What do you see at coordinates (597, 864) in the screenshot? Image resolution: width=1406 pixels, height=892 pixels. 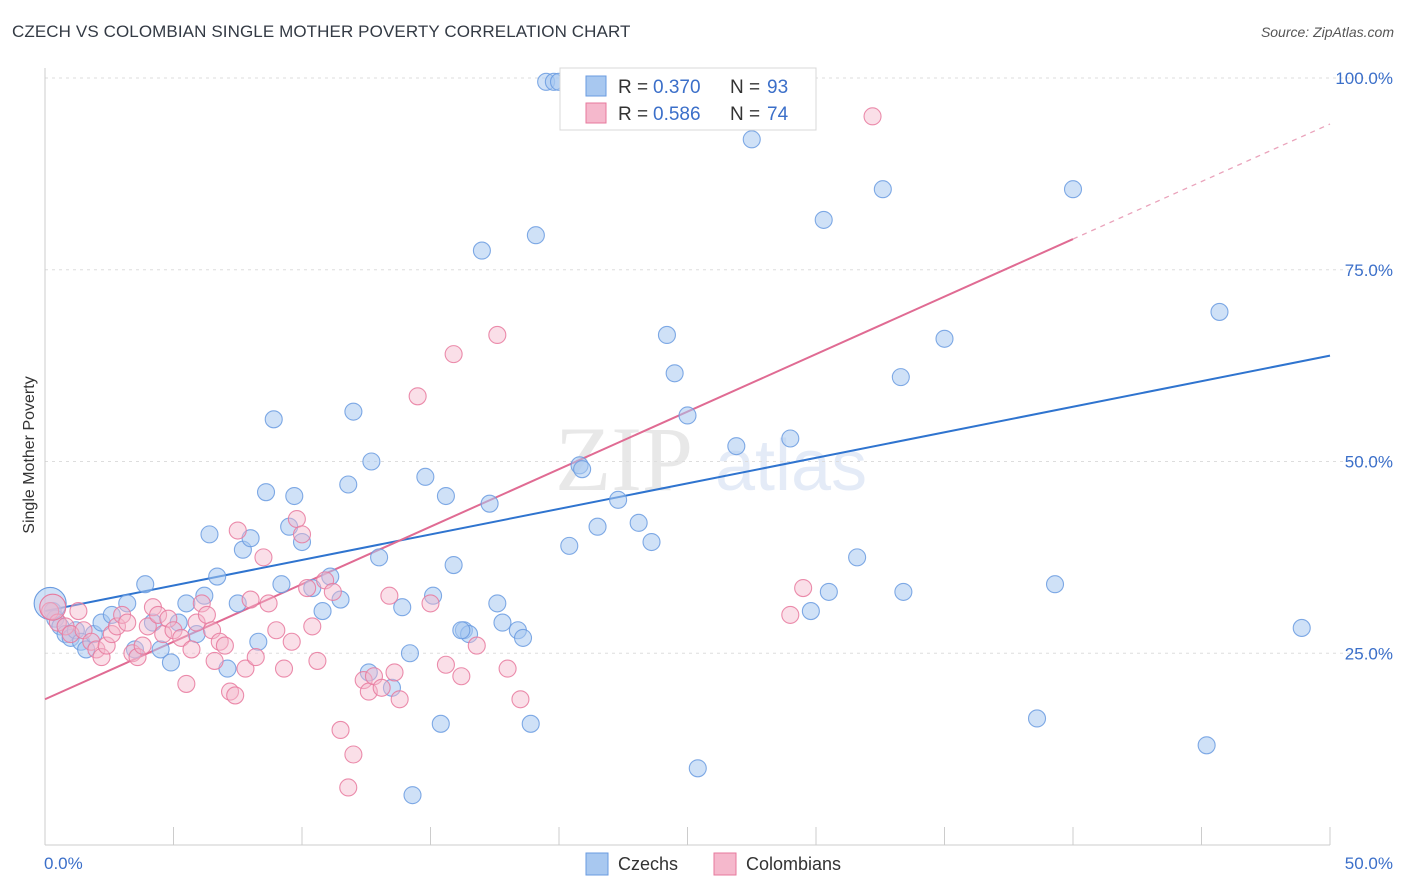 I see `bottom-legend-swatch-czechs` at bounding box center [597, 864].